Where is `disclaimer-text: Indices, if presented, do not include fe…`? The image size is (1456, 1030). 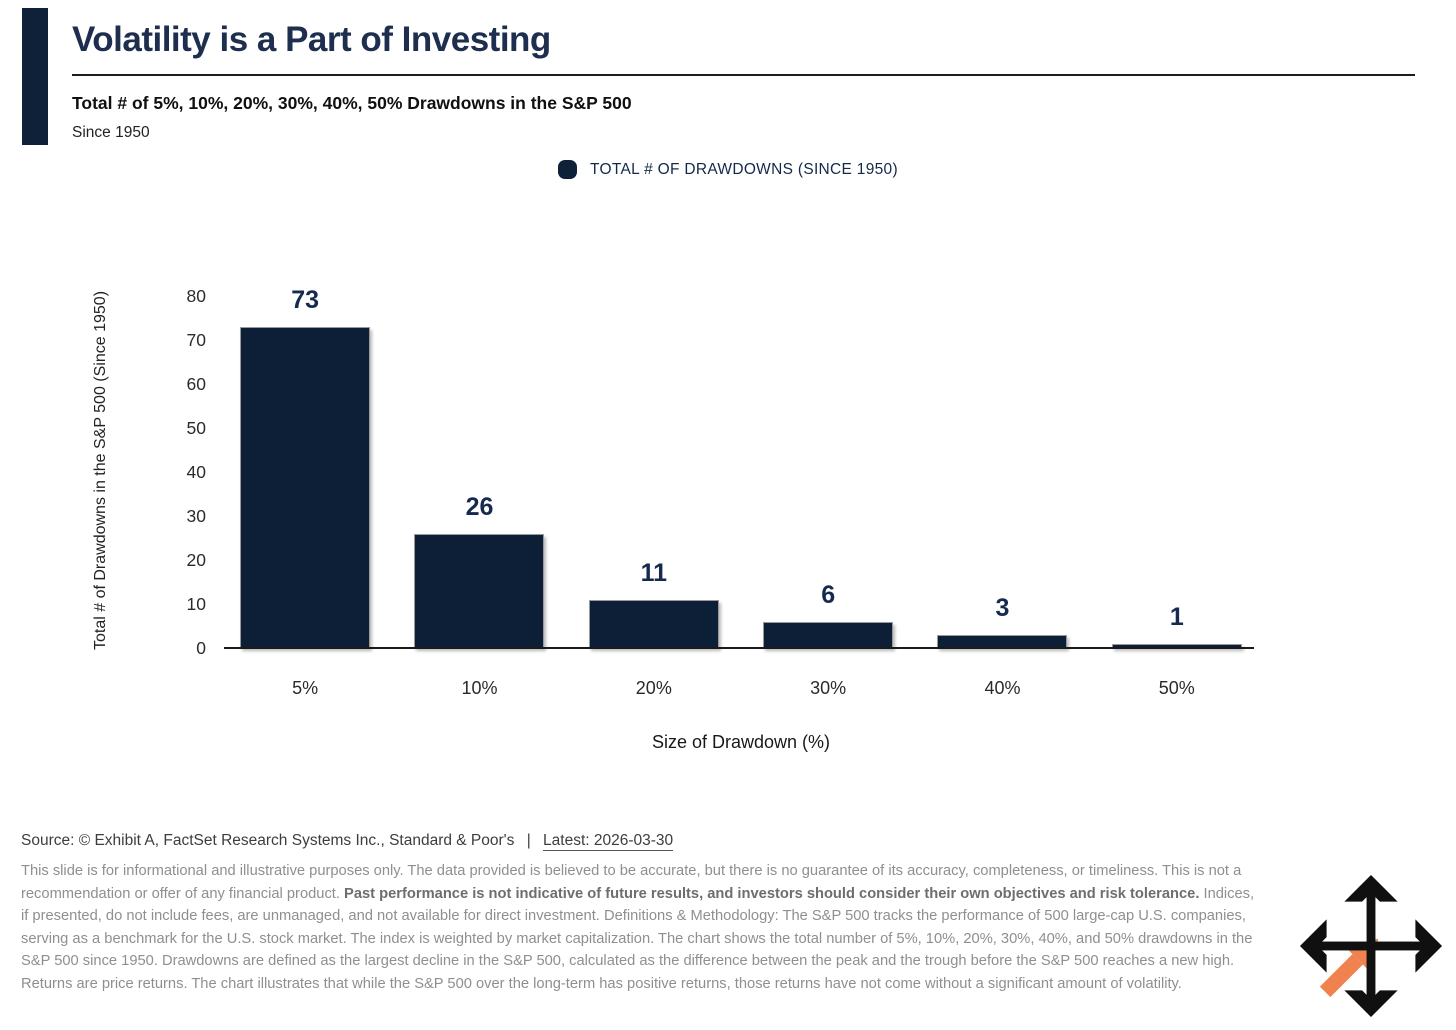 disclaimer-text: Indices, if presented, do not include fe… is located at coordinates (638, 938).